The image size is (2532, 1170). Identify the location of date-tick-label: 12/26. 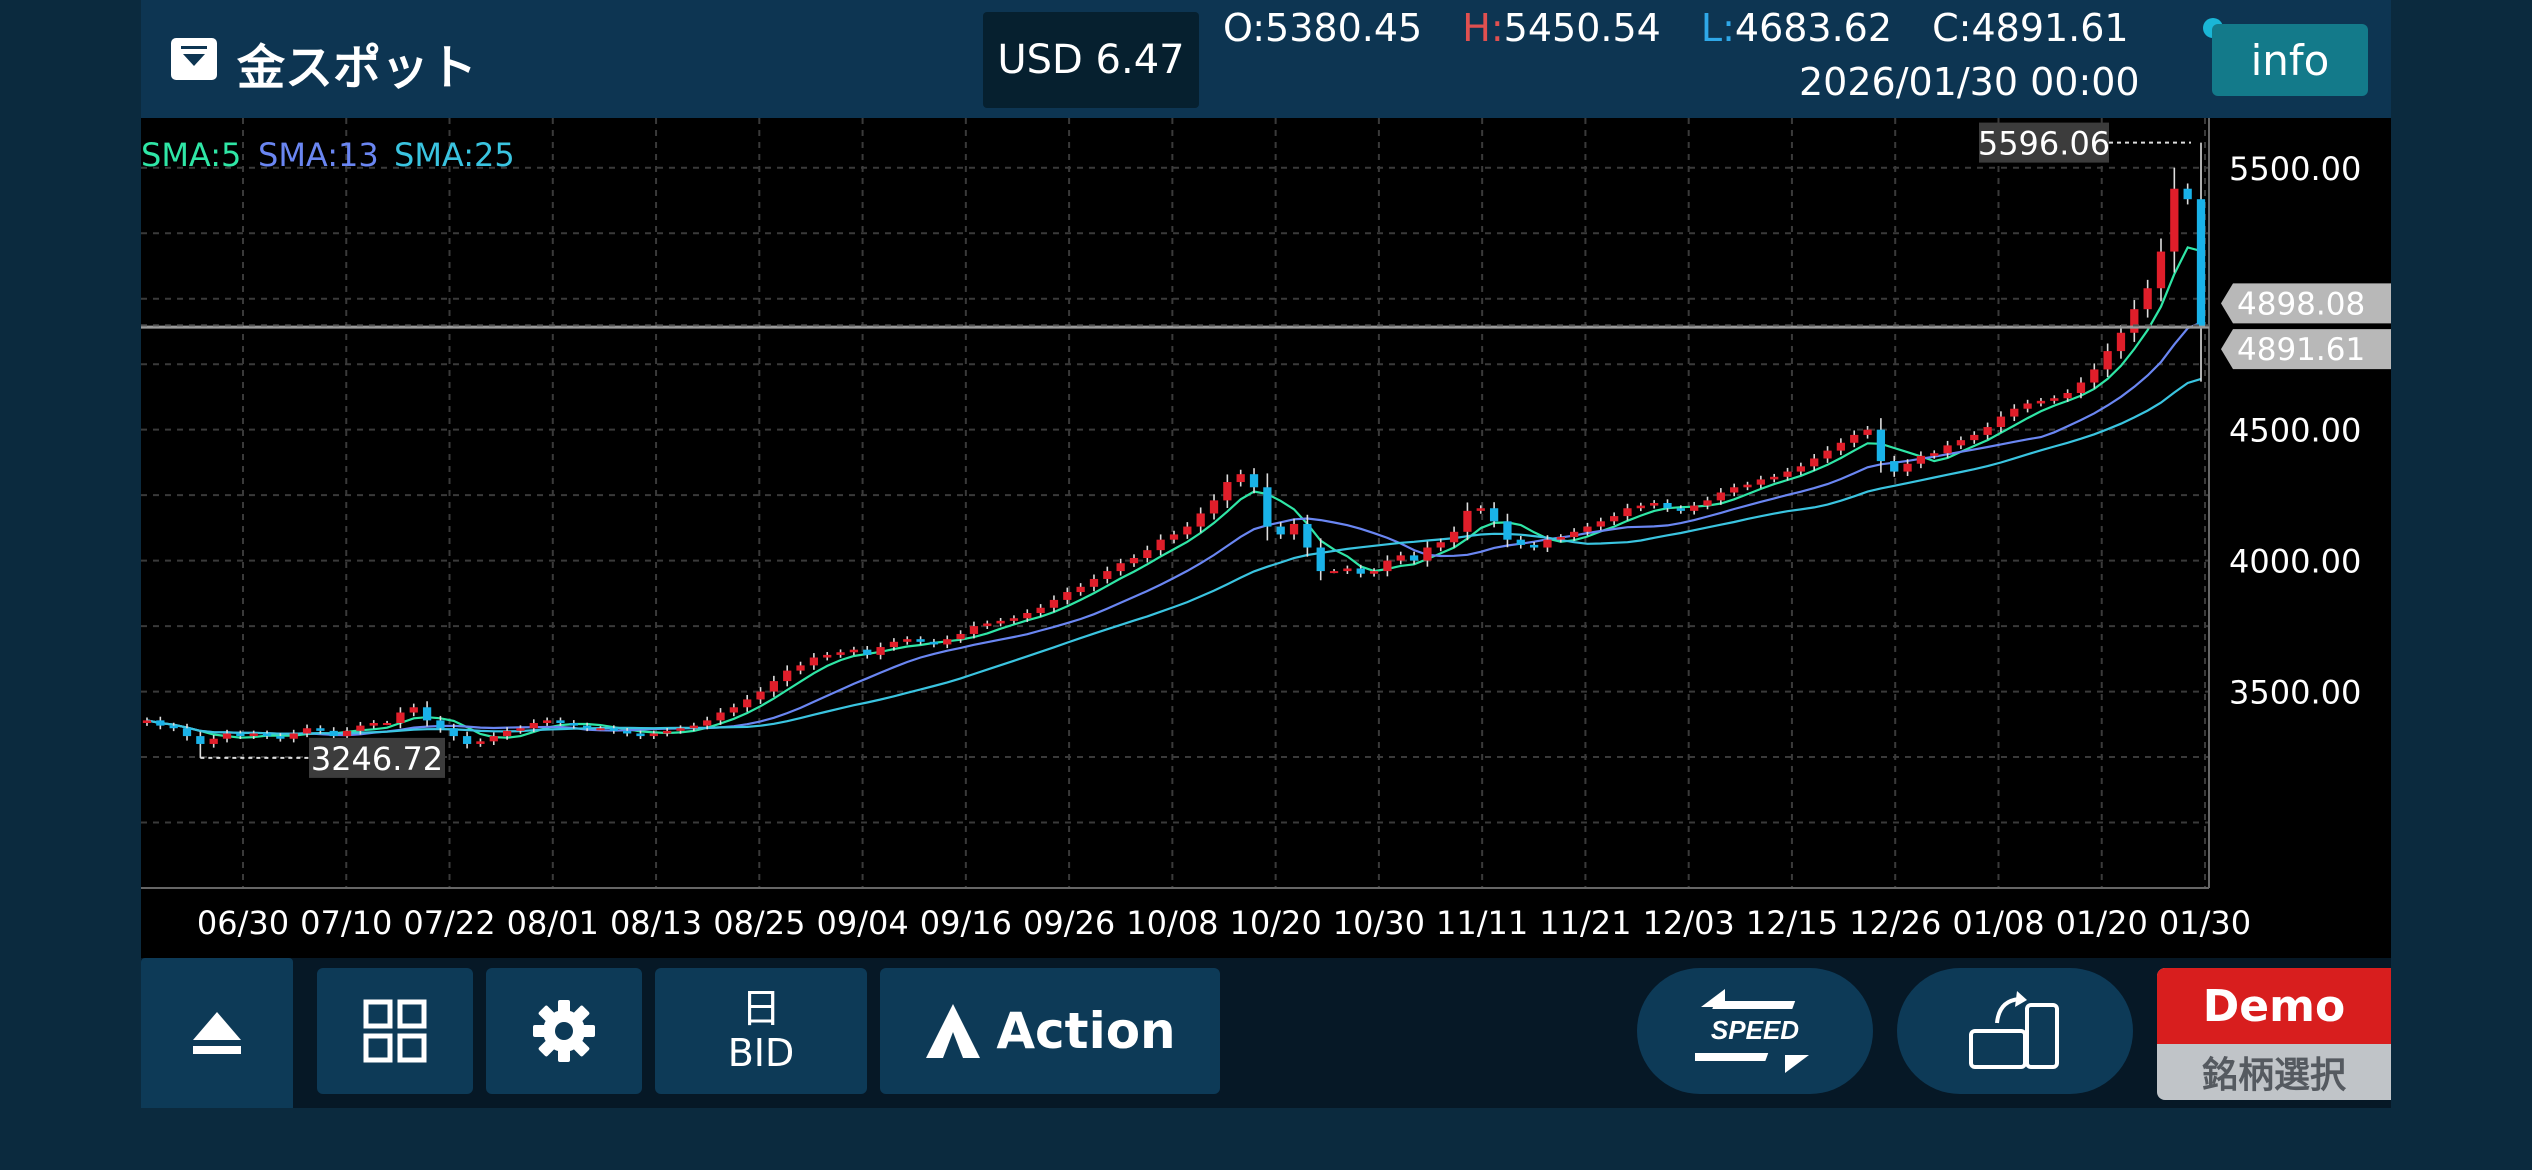
(1895, 923).